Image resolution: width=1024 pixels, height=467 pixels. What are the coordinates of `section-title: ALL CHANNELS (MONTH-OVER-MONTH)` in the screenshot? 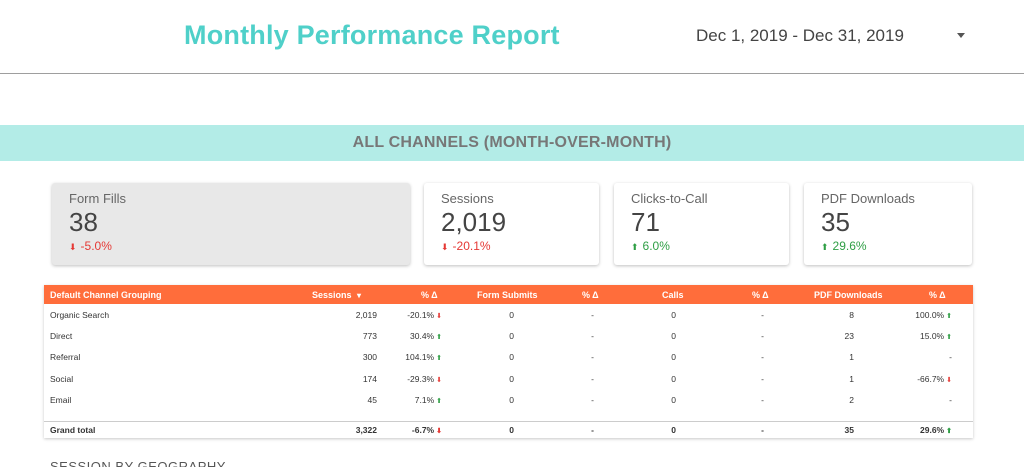 It's located at (512, 142).